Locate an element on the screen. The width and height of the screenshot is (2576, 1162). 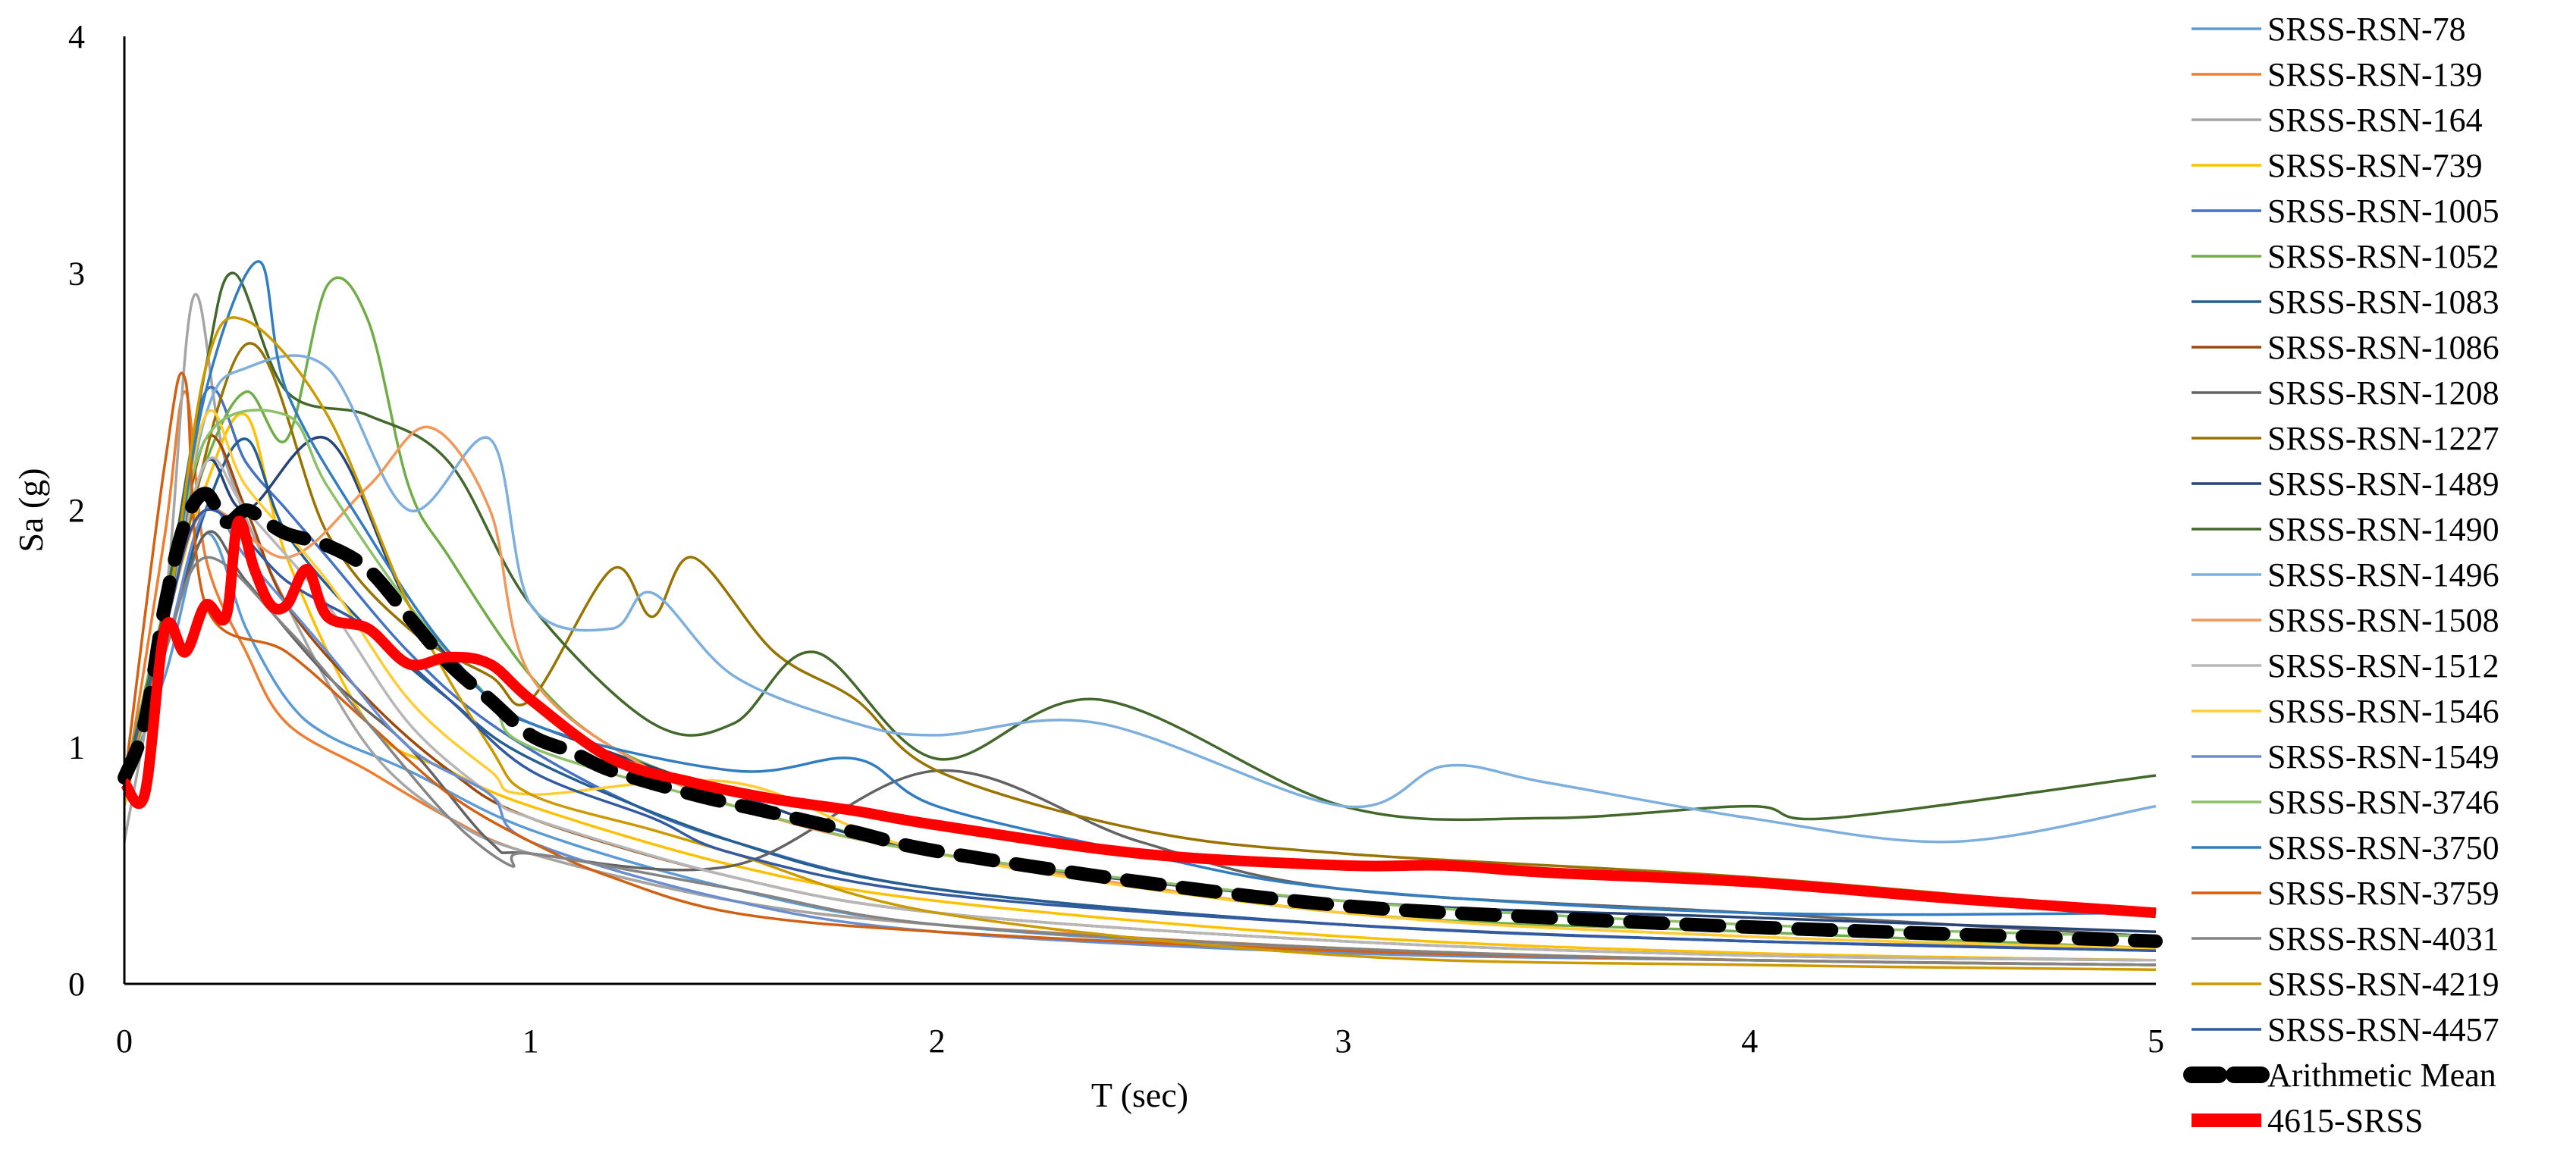
legend-label: SRSS-RSN-78 is located at coordinates (2366, 29).